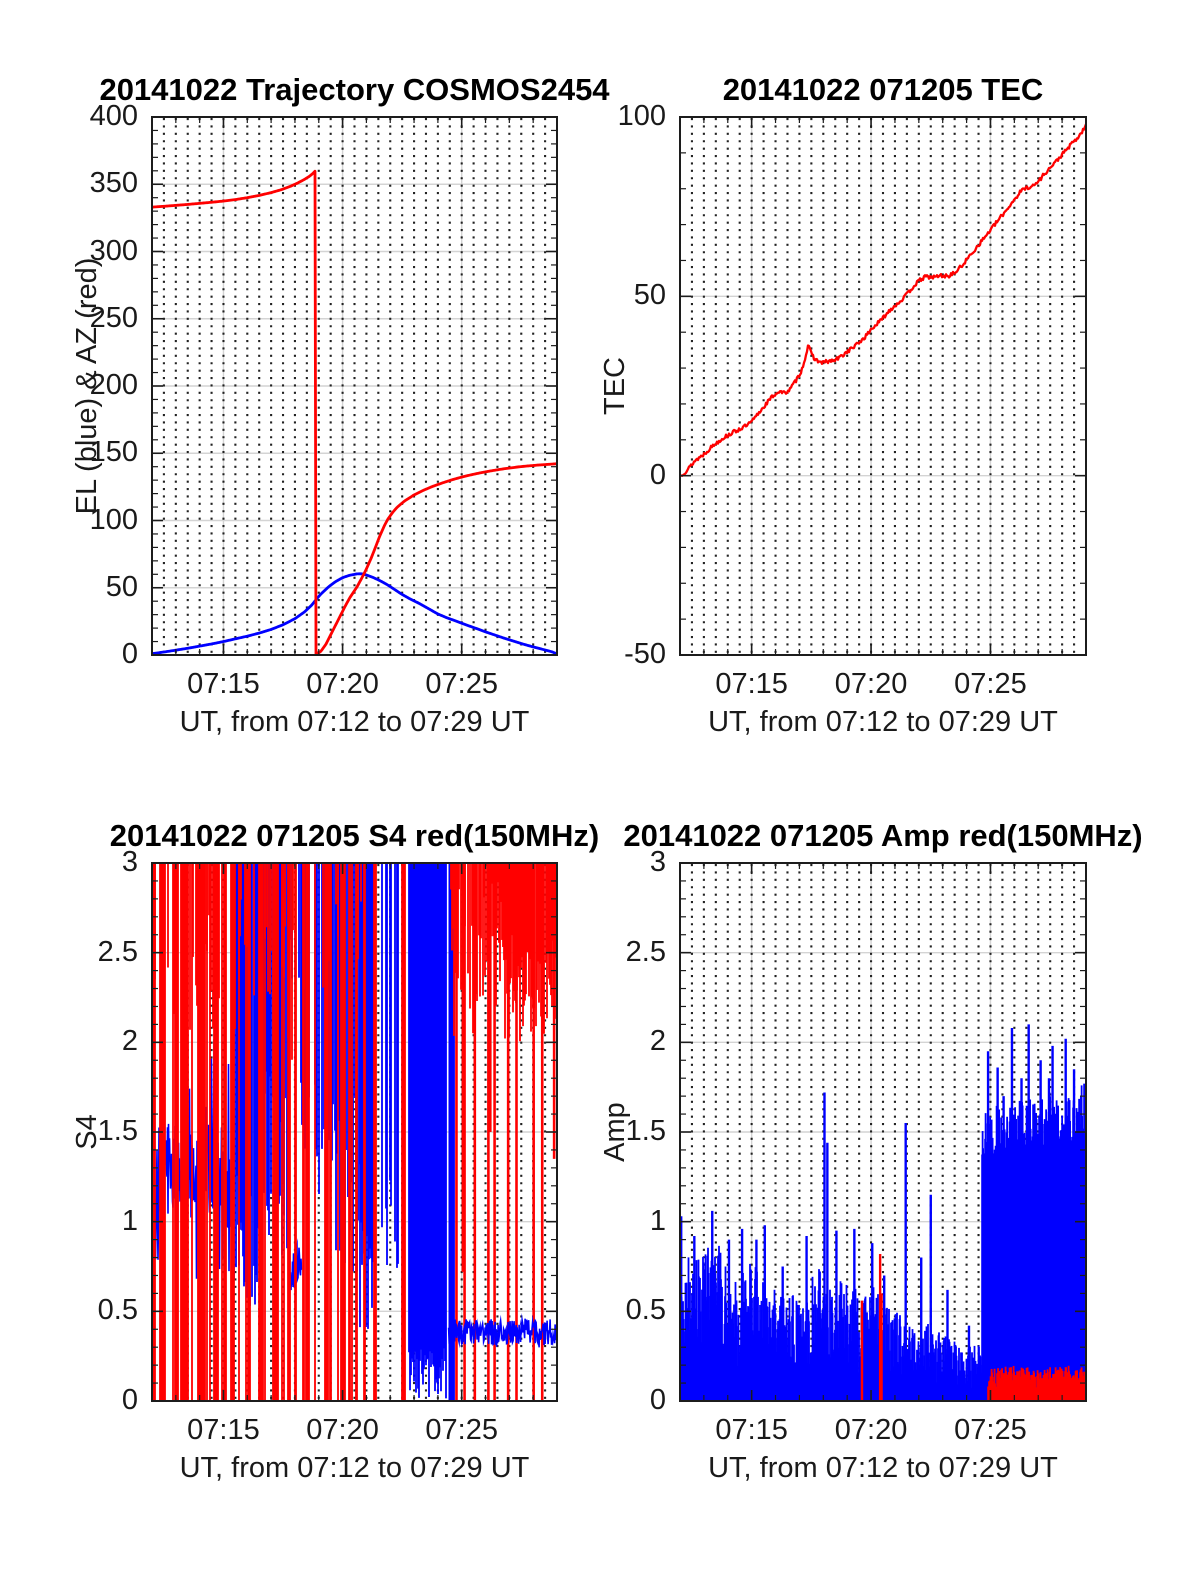 The image size is (1200, 1575). I want to click on chart-title: 20141022 071205 S4 red(150MHz), so click(354, 835).